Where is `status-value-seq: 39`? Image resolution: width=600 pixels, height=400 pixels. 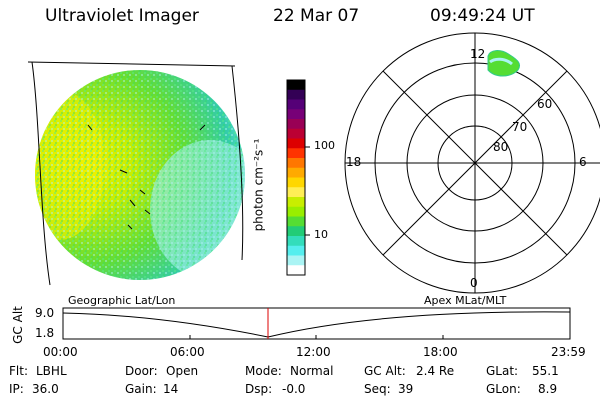
status-value-seq: 39 is located at coordinates (406, 389).